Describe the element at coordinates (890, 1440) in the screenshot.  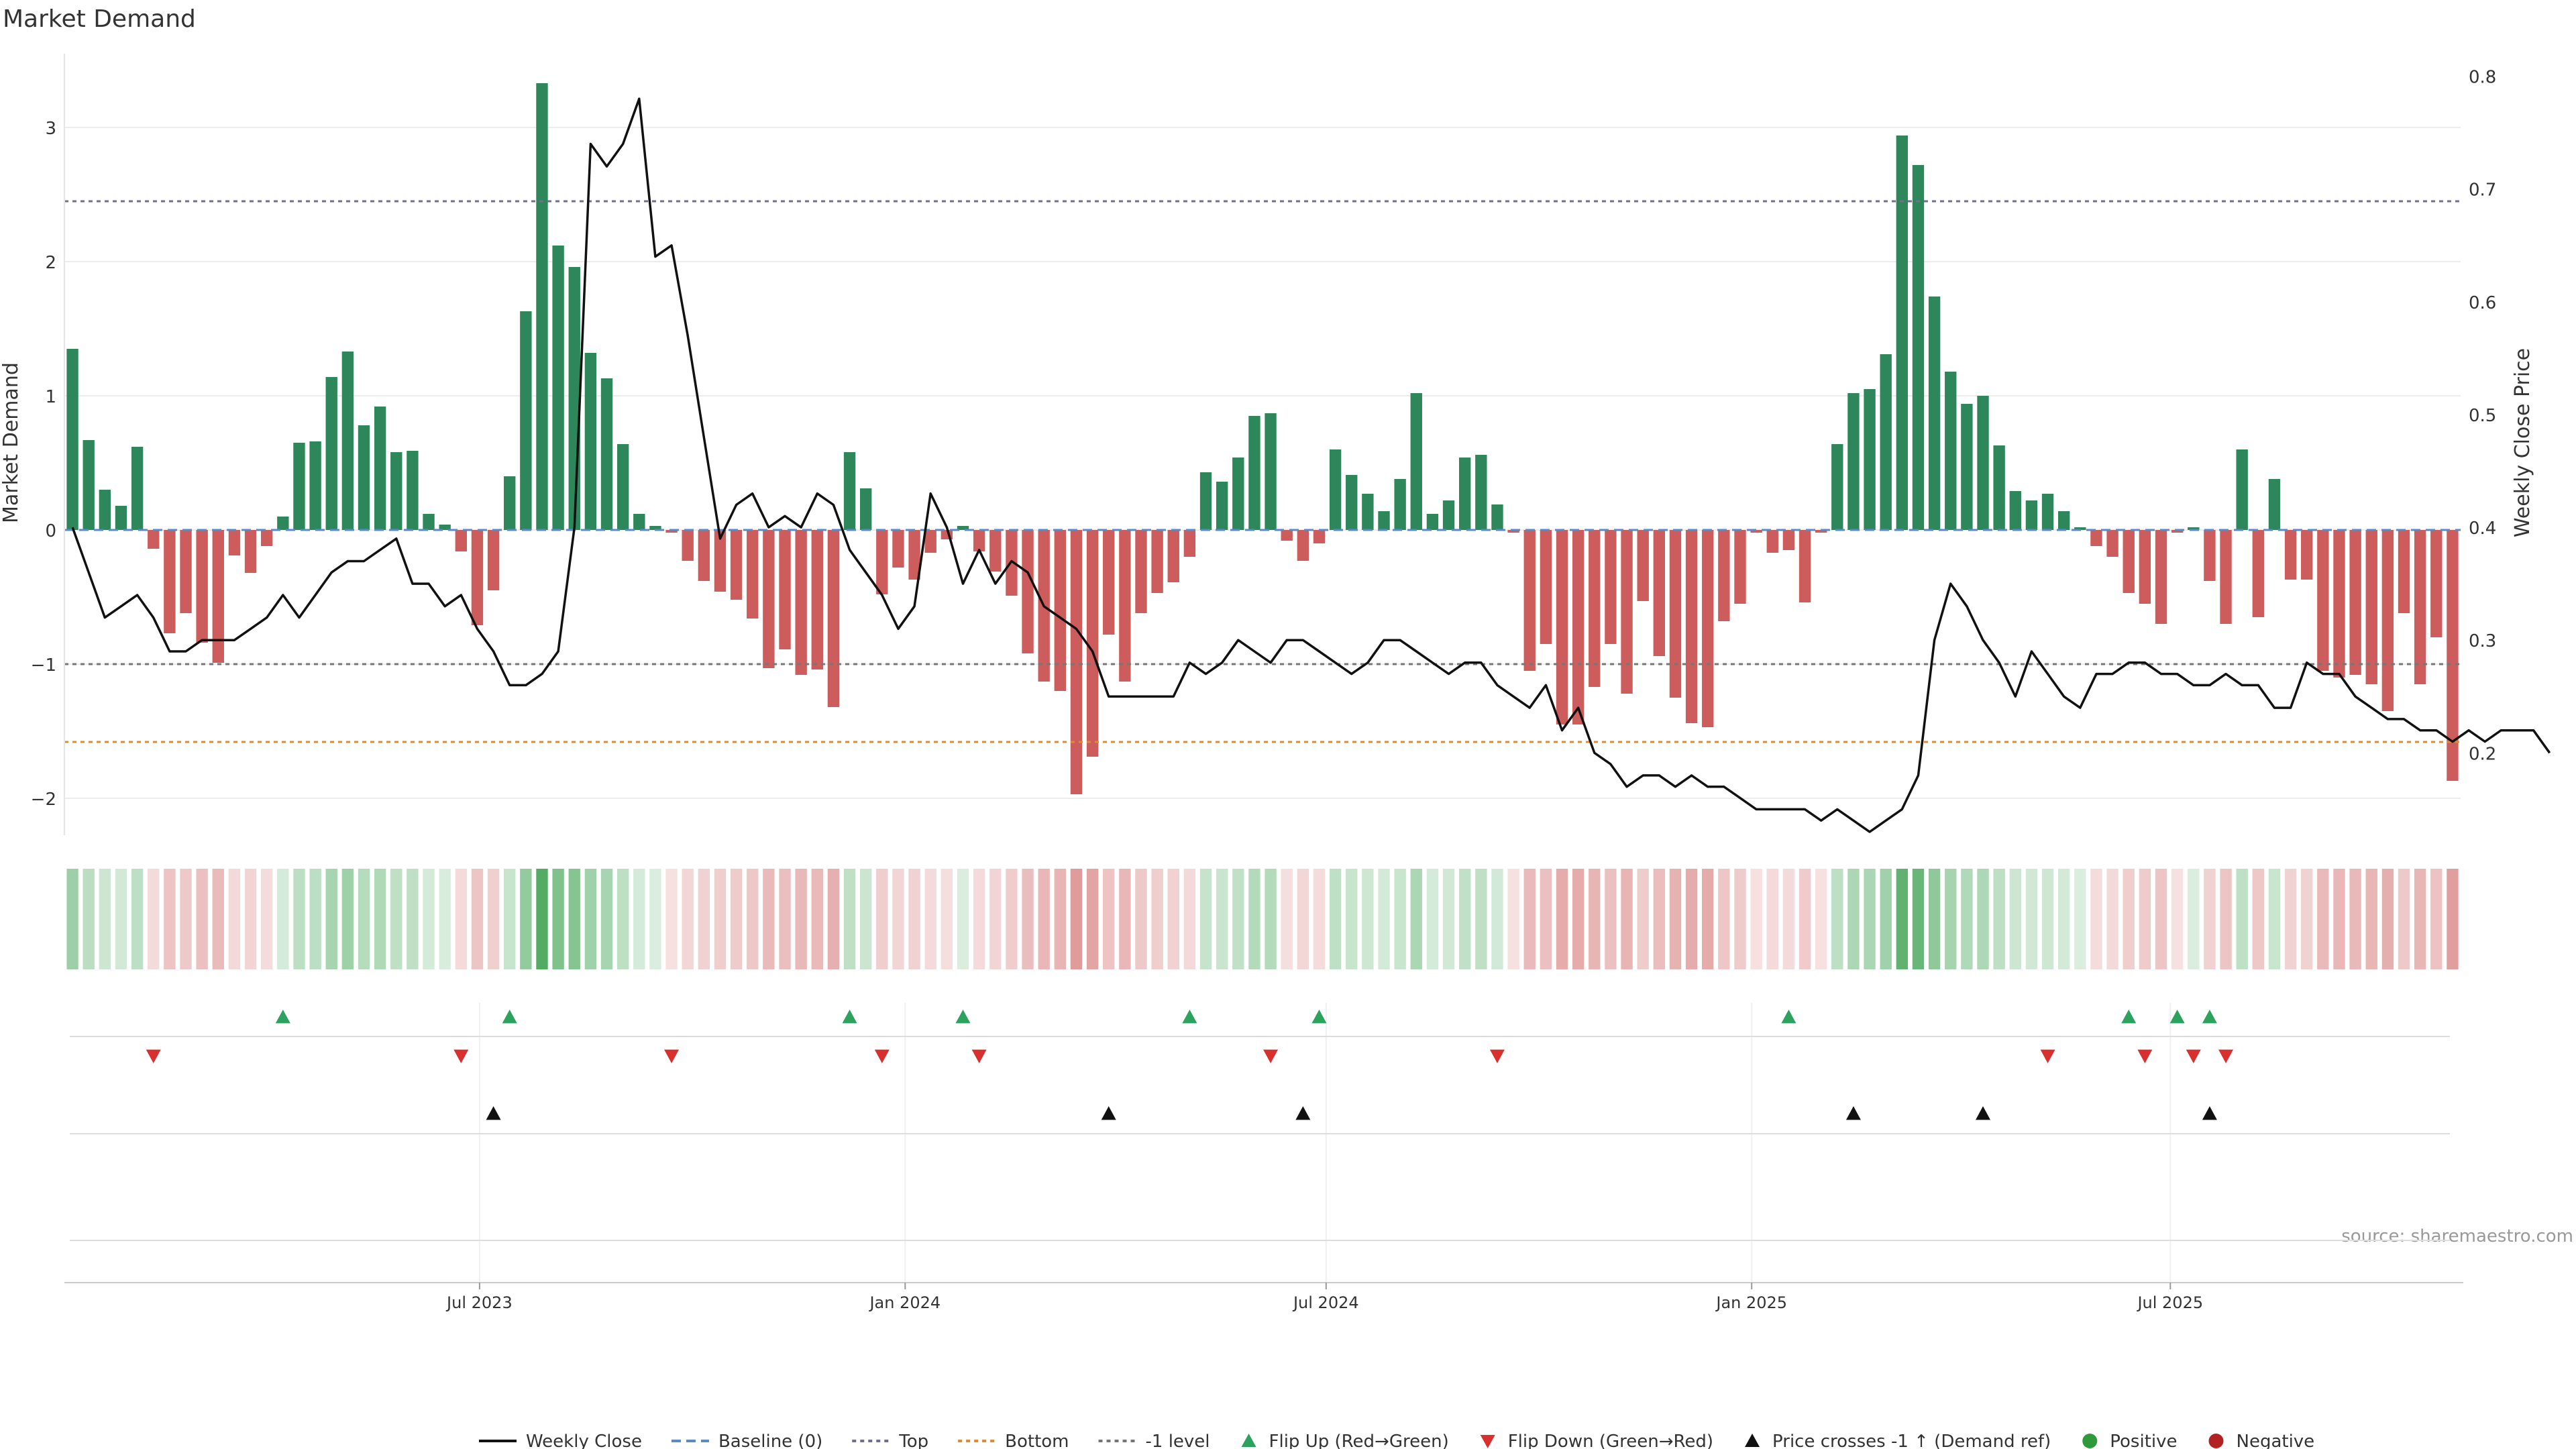
I see `legend-item: Top` at that location.